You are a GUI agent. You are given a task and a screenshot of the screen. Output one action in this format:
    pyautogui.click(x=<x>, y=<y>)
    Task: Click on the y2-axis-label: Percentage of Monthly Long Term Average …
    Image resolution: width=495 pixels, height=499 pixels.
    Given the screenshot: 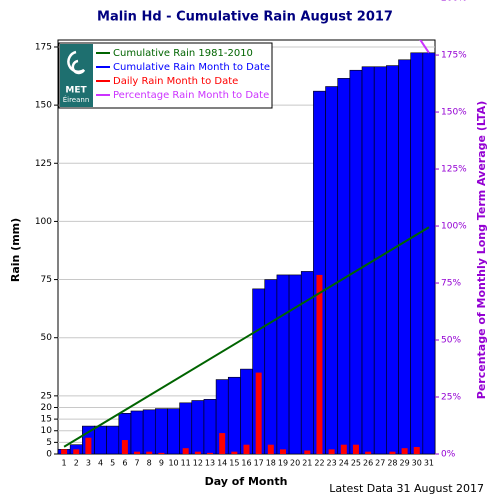 What is the action you would take?
    pyautogui.click(x=481, y=250)
    